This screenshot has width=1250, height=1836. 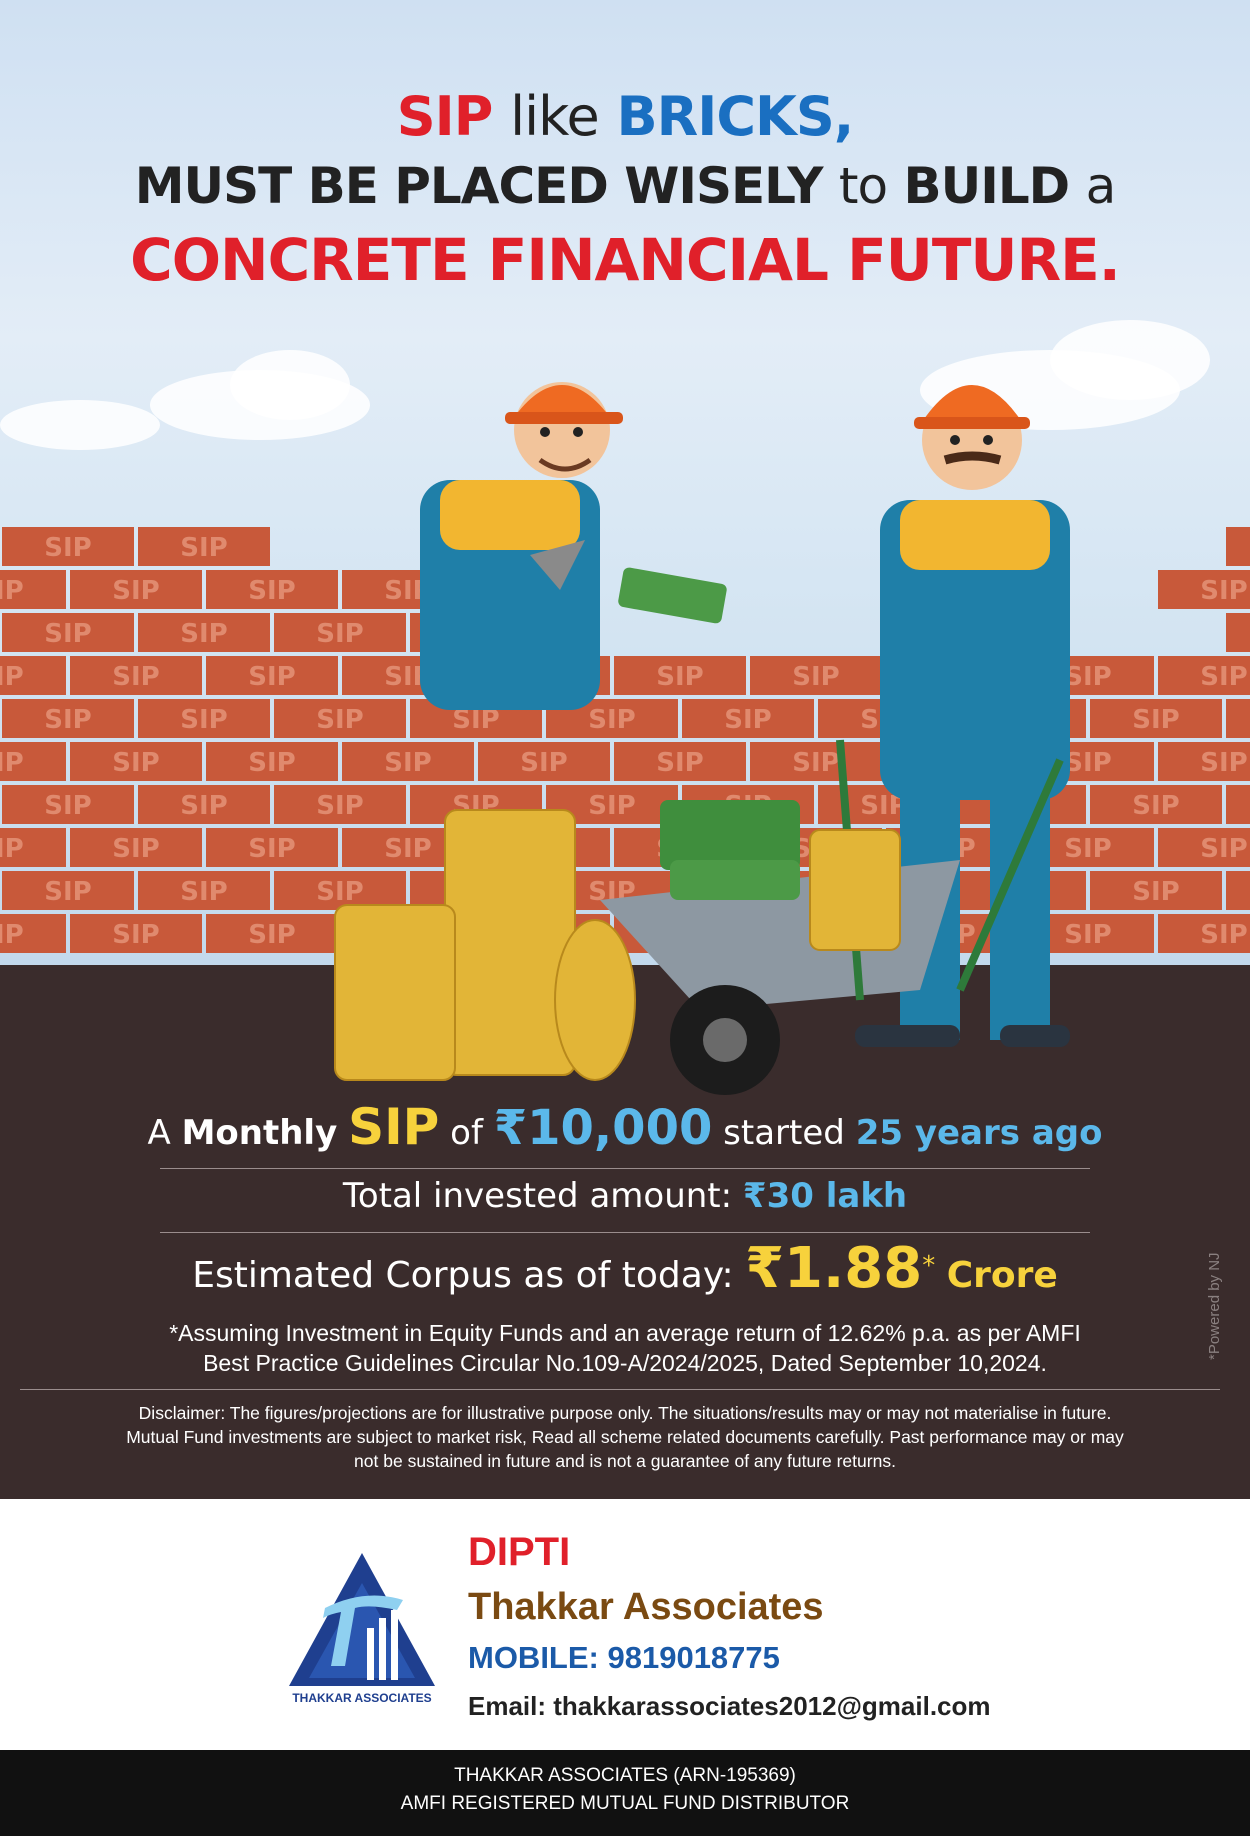 What do you see at coordinates (603, 1128) in the screenshot?
I see `sip-line-amount: ₹10,000` at bounding box center [603, 1128].